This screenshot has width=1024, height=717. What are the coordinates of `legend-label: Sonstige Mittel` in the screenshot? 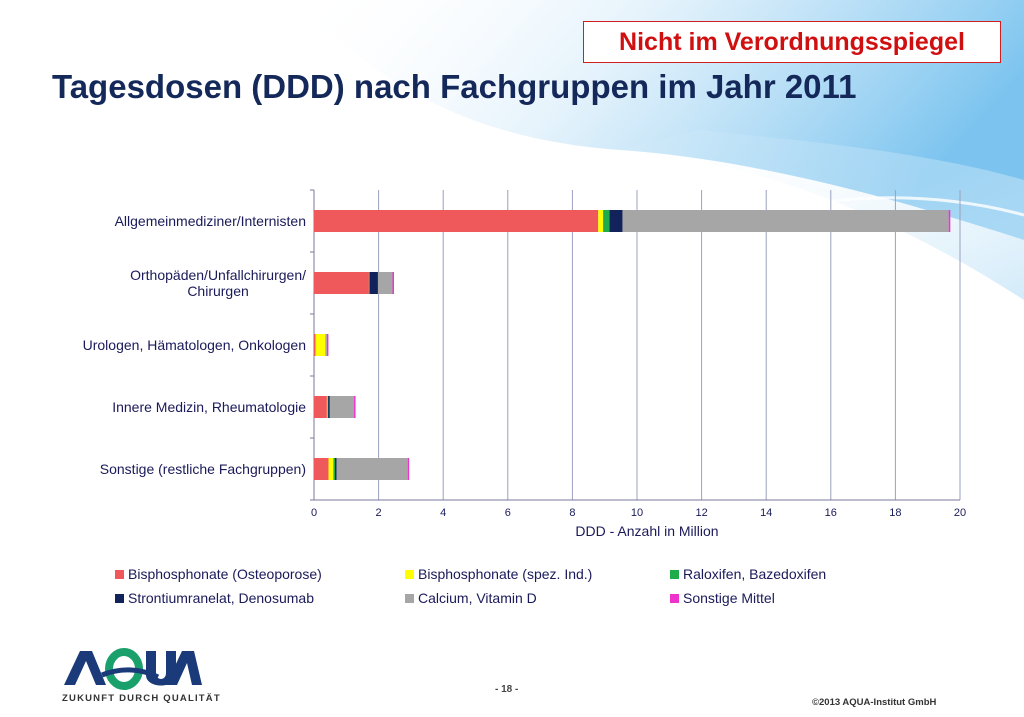 It's located at (729, 598).